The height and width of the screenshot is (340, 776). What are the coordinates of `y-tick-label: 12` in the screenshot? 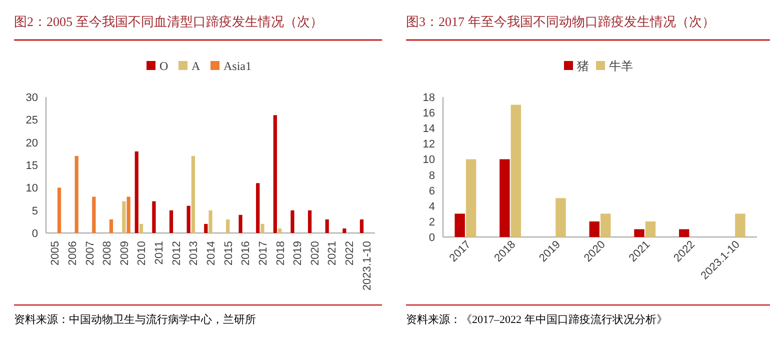 It's located at (428, 144).